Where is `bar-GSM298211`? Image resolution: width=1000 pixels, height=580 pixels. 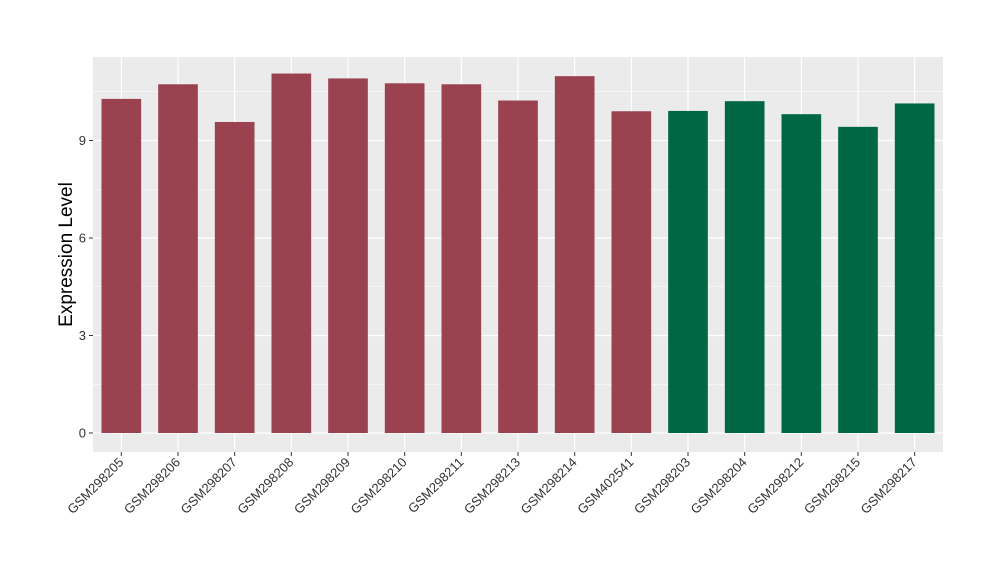
bar-GSM298211 is located at coordinates (461, 259).